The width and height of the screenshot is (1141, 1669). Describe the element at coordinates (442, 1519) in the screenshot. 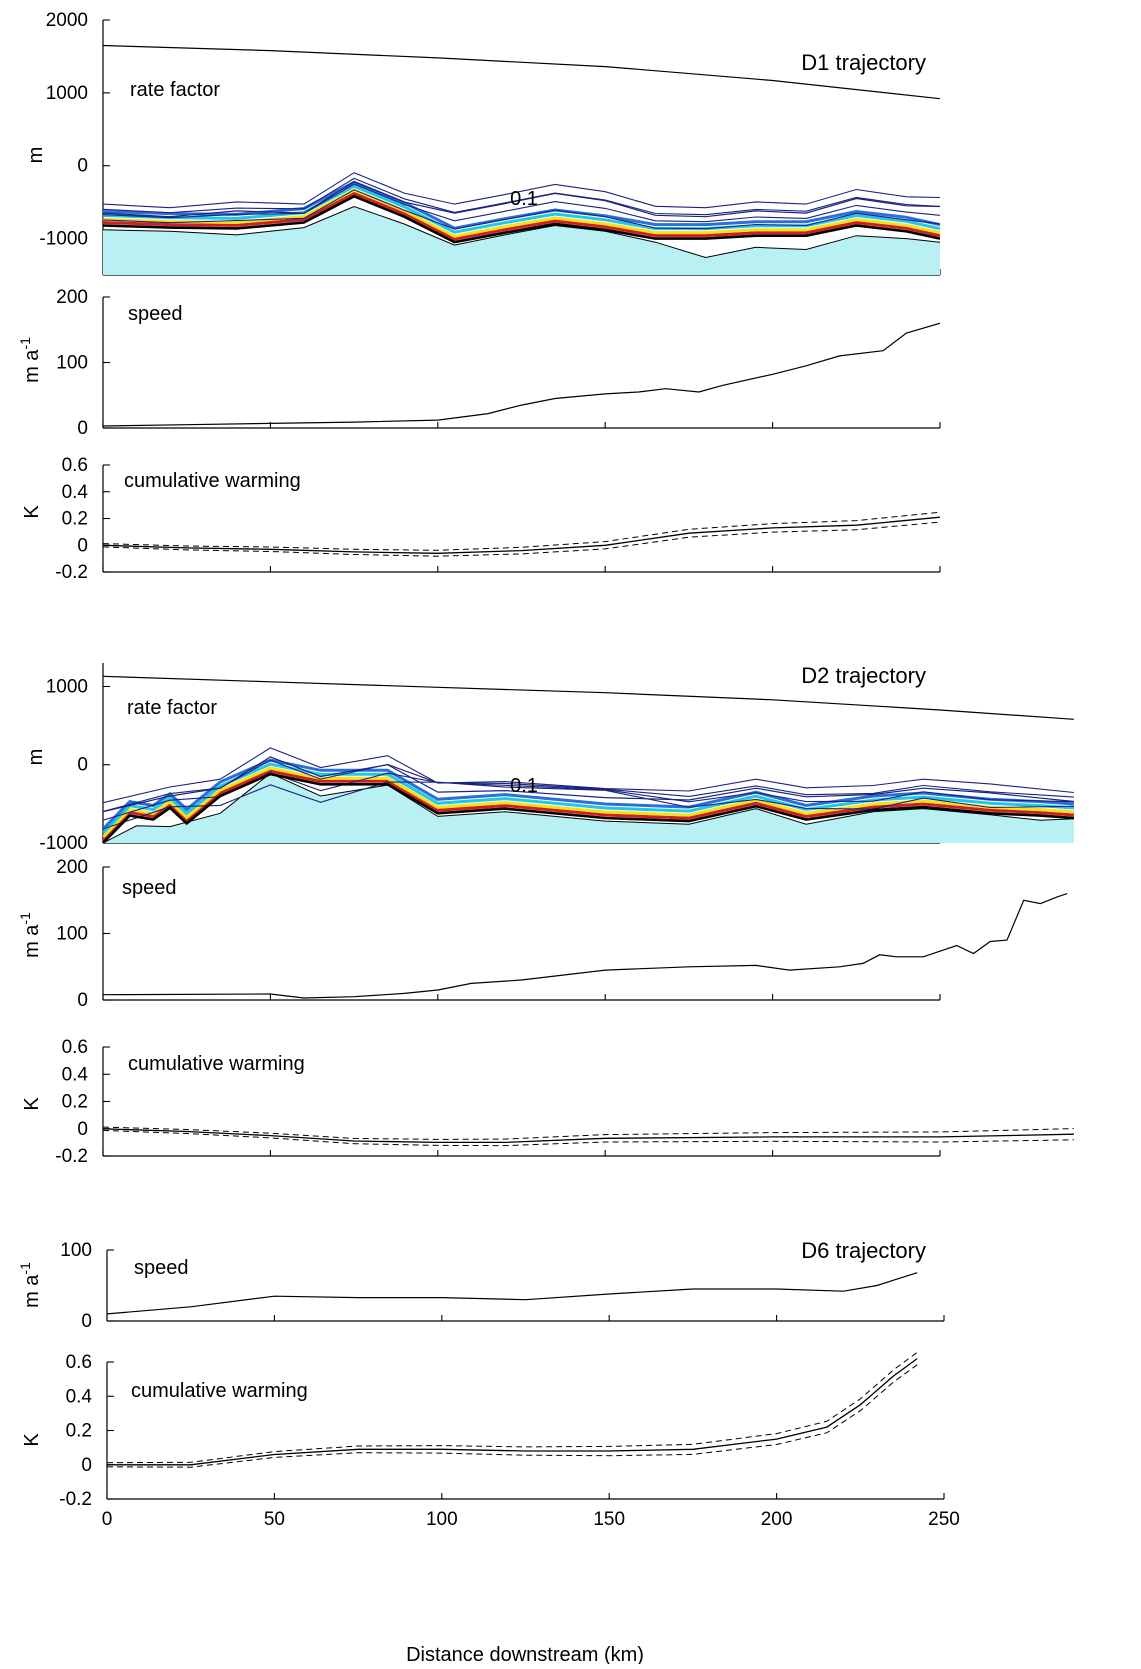

I see `x-tick-label: 100` at that location.